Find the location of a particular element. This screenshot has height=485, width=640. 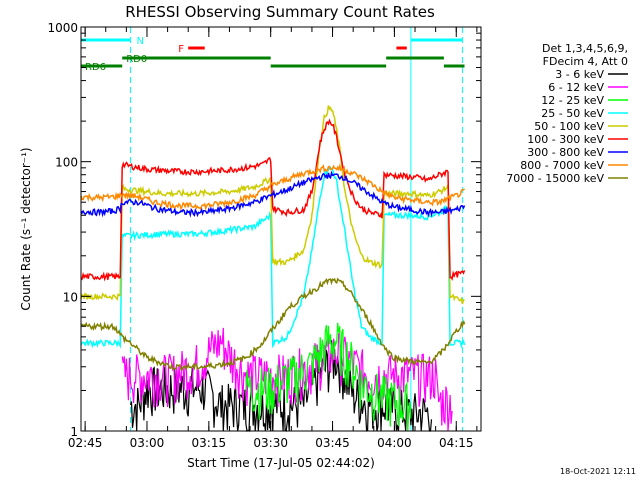

x-tick-label: 04:15 is located at coordinates (456, 443).